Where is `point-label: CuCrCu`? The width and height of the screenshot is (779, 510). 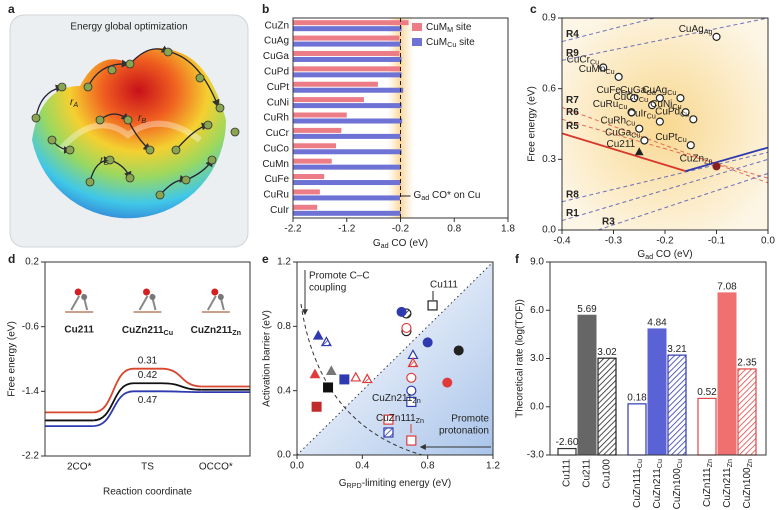
point-label: CuCrCu is located at coordinates (583, 60).